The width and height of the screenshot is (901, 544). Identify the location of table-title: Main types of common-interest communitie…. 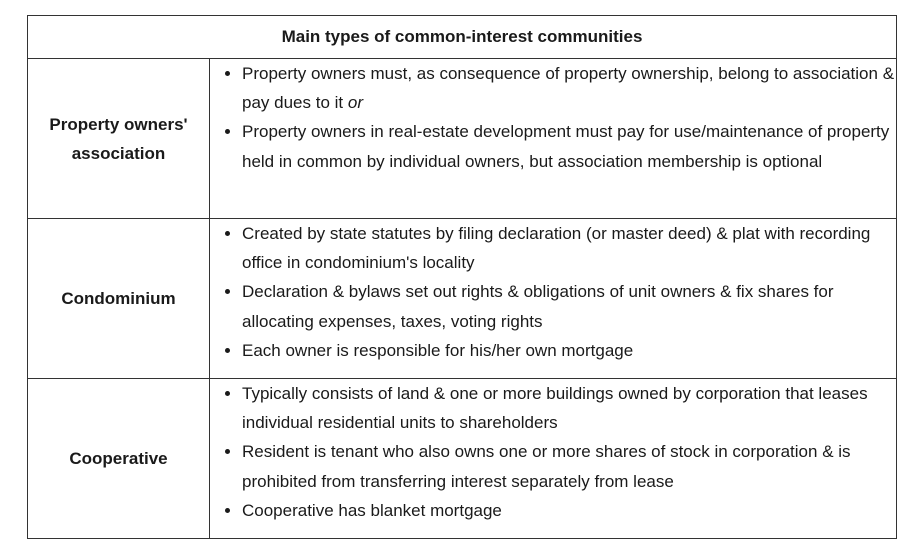
(462, 37).